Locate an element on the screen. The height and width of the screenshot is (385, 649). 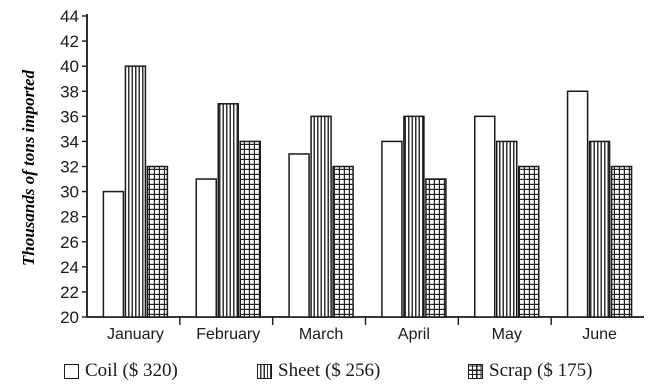
x-axis-labels: January February March April May June is located at coordinates (362, 330).